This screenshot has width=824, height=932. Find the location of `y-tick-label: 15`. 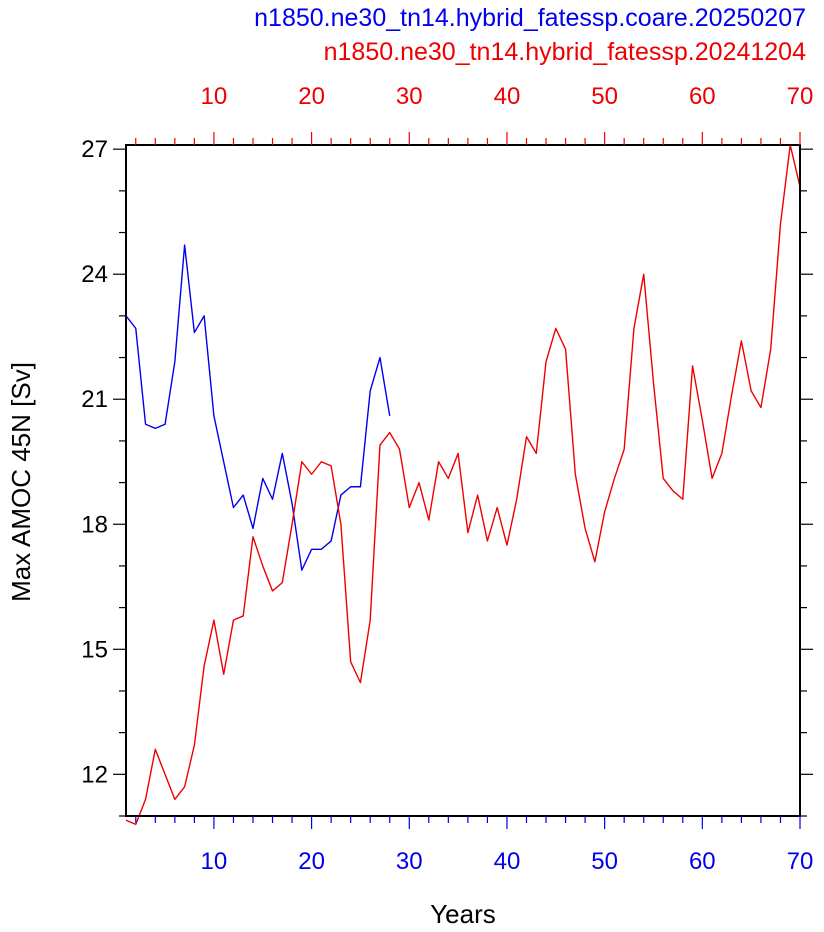

y-tick-label: 15 is located at coordinates (94, 649).